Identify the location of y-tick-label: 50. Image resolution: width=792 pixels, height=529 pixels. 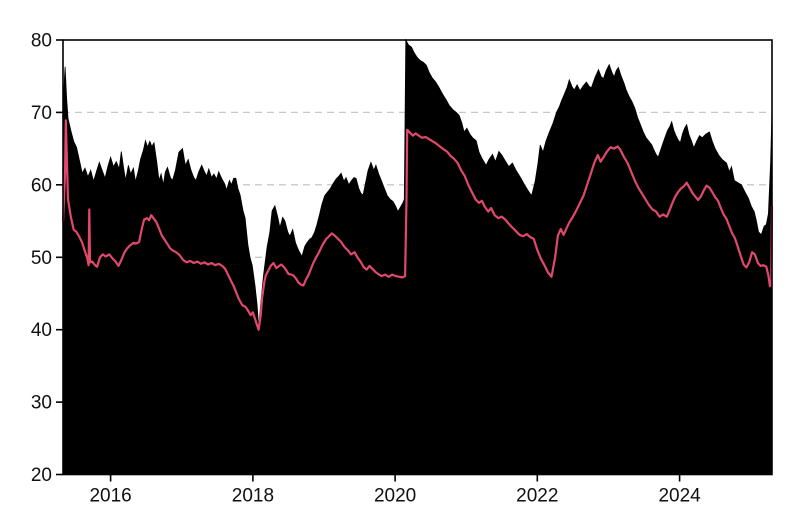
(41, 258).